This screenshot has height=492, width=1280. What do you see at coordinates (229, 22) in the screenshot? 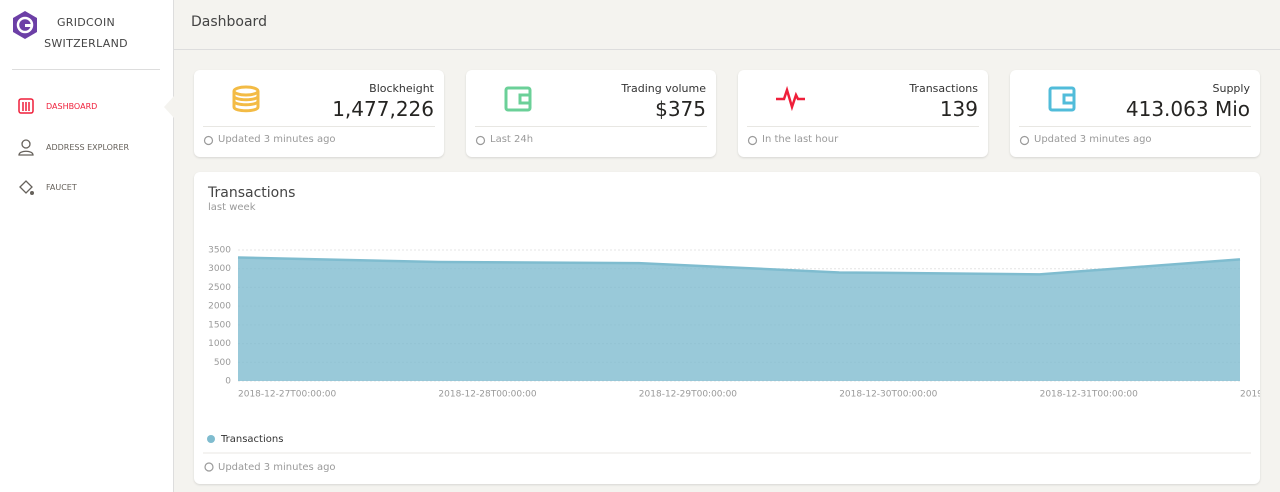
I see `page-title: Dashboard` at bounding box center [229, 22].